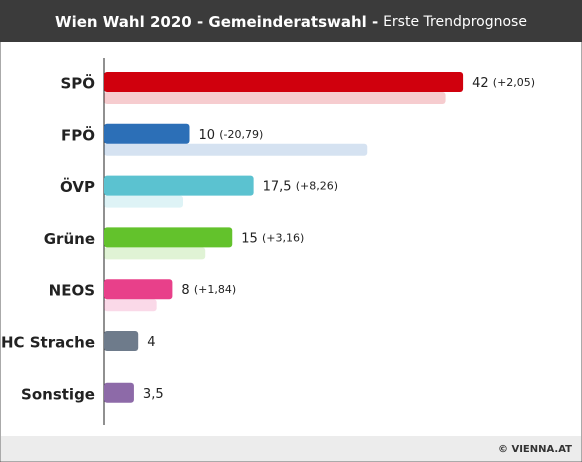 Image resolution: width=582 pixels, height=462 pixels. What do you see at coordinates (514, 82) in the screenshot?
I see `change-label: (+2,05)` at bounding box center [514, 82].